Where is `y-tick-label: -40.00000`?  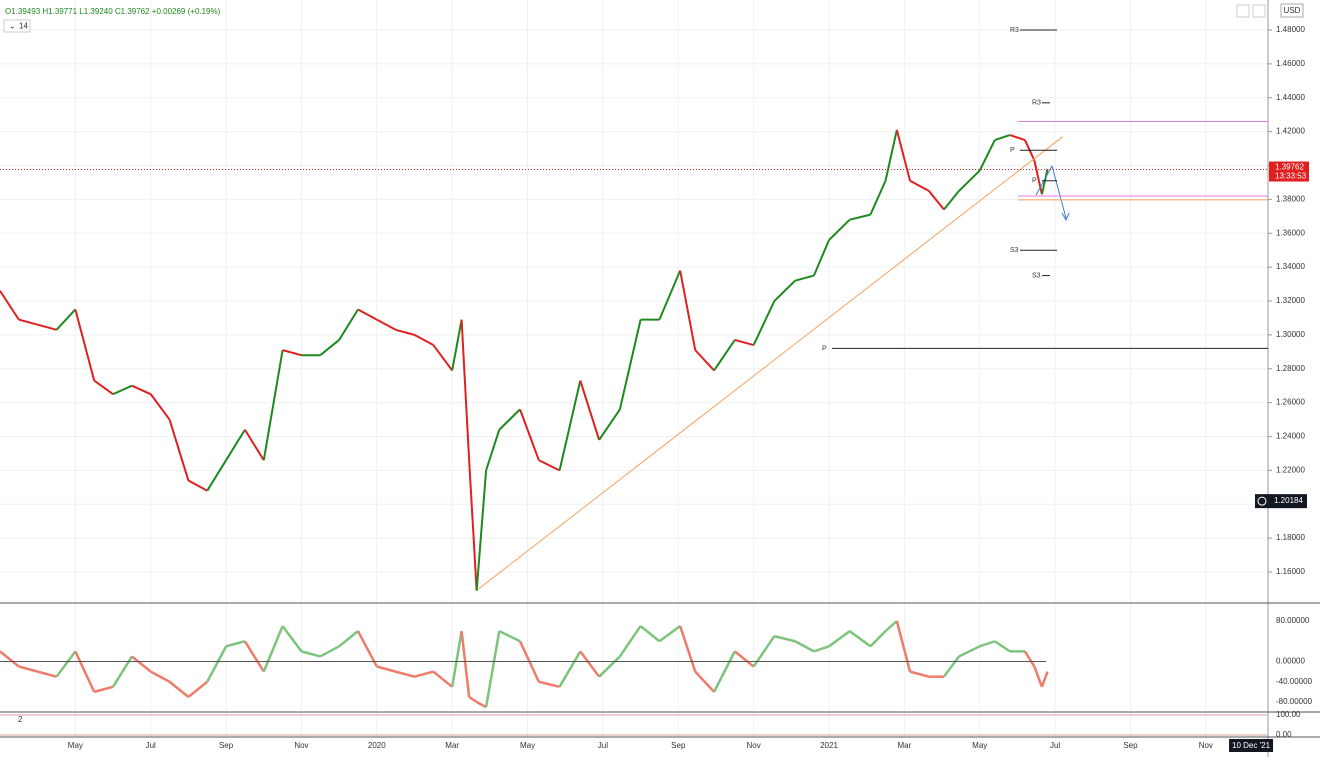 y-tick-label: -40.00000 is located at coordinates (1294, 681).